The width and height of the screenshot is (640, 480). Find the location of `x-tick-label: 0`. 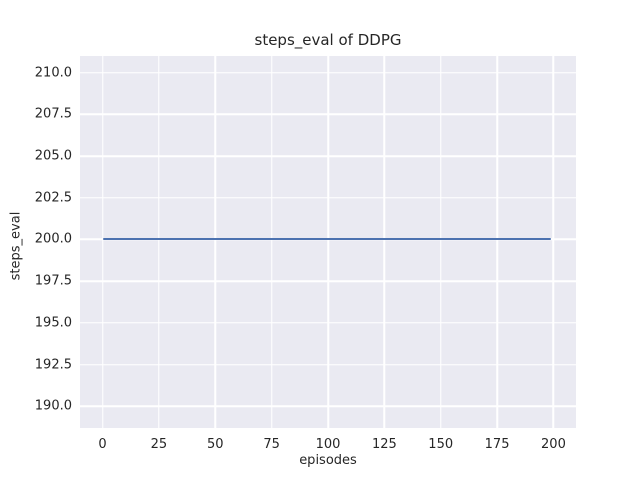

x-tick-label: 0 is located at coordinates (102, 444).